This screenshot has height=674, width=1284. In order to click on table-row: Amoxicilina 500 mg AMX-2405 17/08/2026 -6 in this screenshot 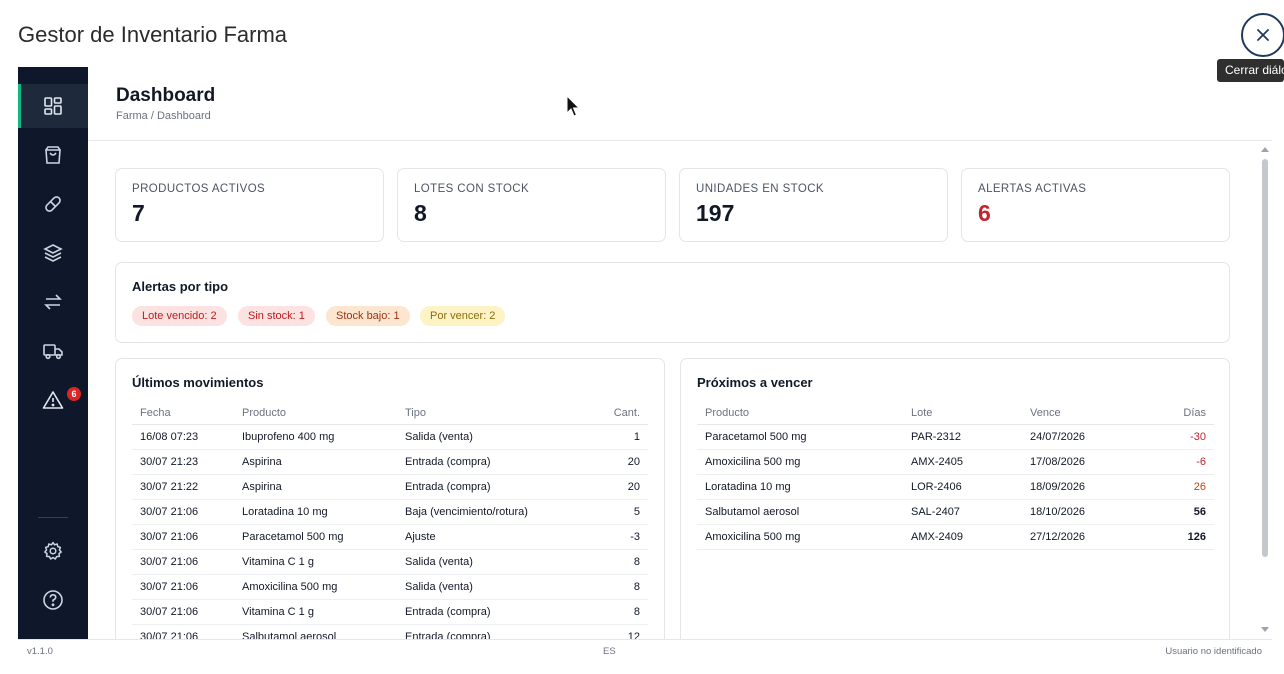, I will do `click(955, 462)`.